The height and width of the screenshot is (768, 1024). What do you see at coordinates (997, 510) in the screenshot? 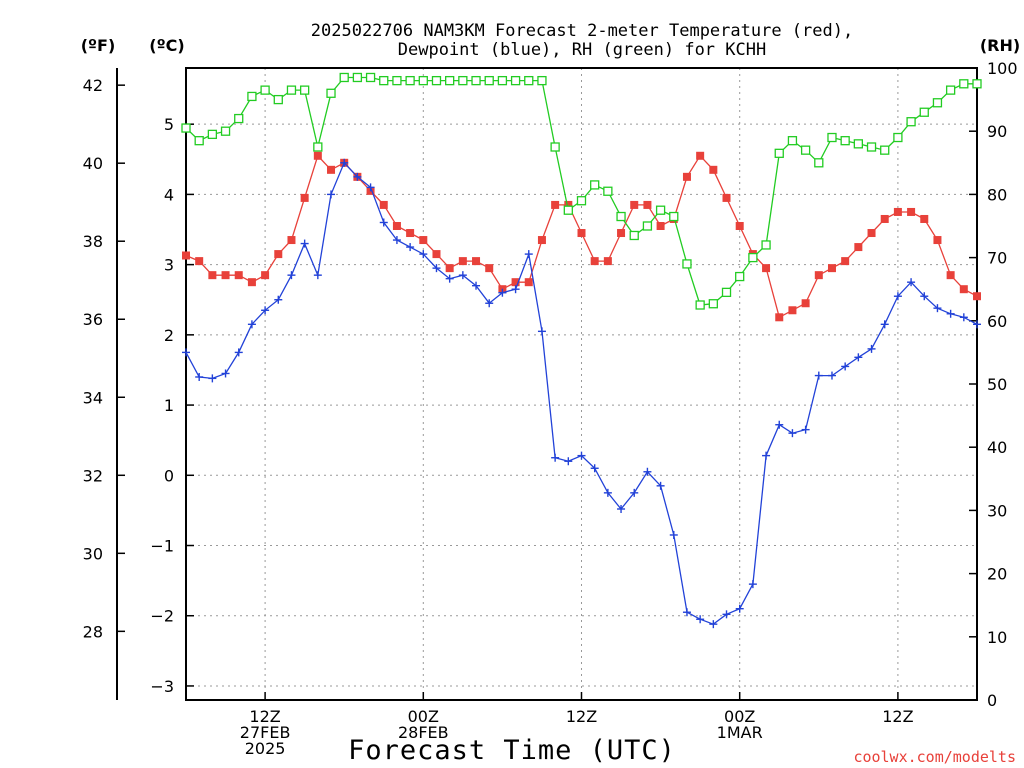
I see `rh-tick-label: 30` at bounding box center [997, 510].